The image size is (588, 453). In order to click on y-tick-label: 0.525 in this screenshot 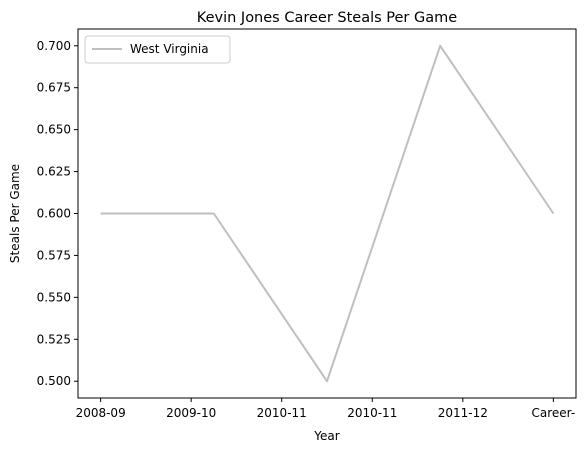, I will do `click(54, 339)`.